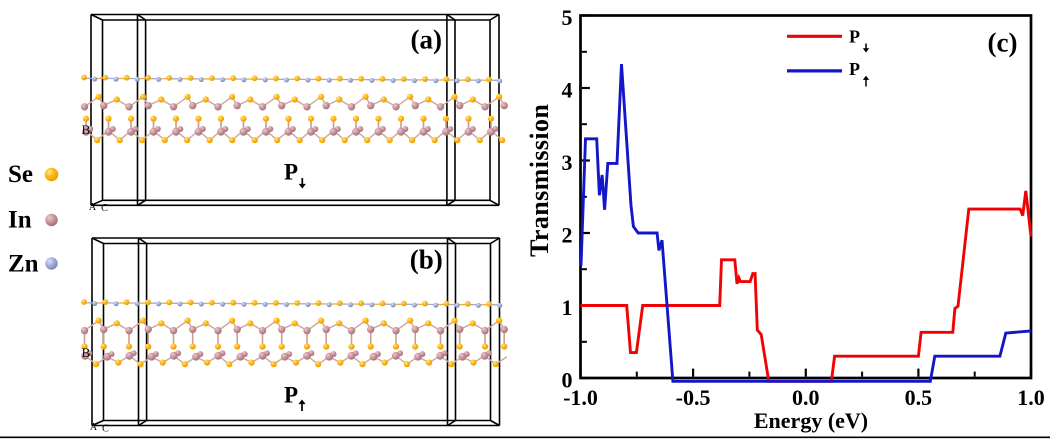  I want to click on svg-text: 0.0, so click(806, 397).